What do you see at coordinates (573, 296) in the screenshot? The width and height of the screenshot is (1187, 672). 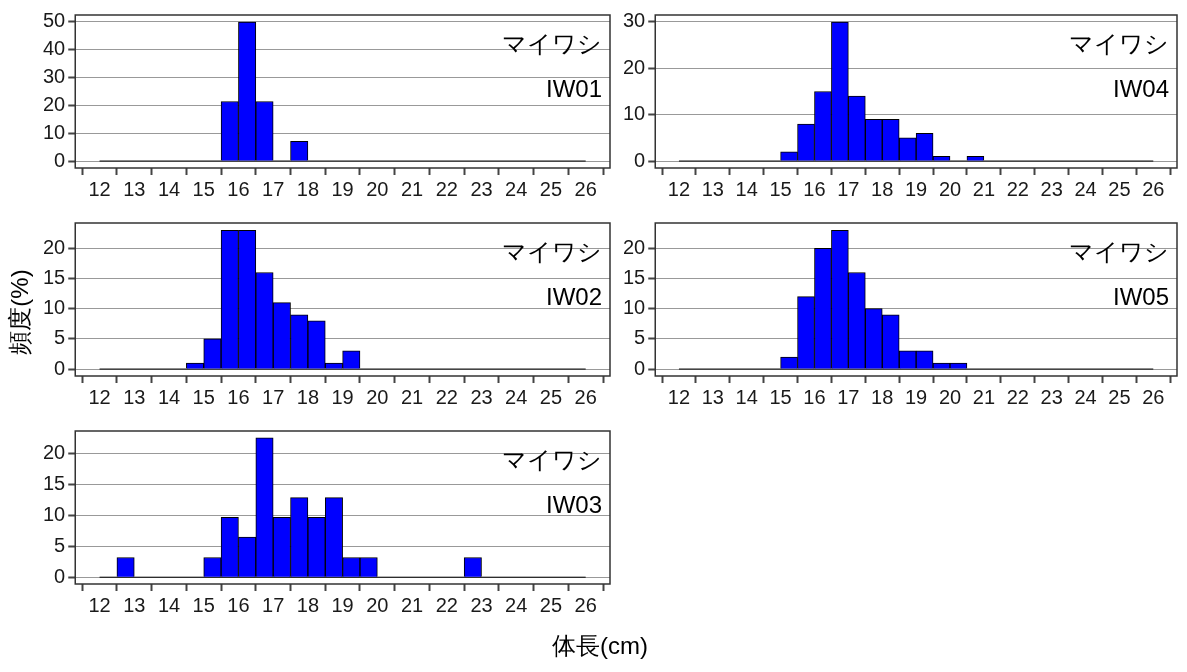 I see `annotation: IW02` at bounding box center [573, 296].